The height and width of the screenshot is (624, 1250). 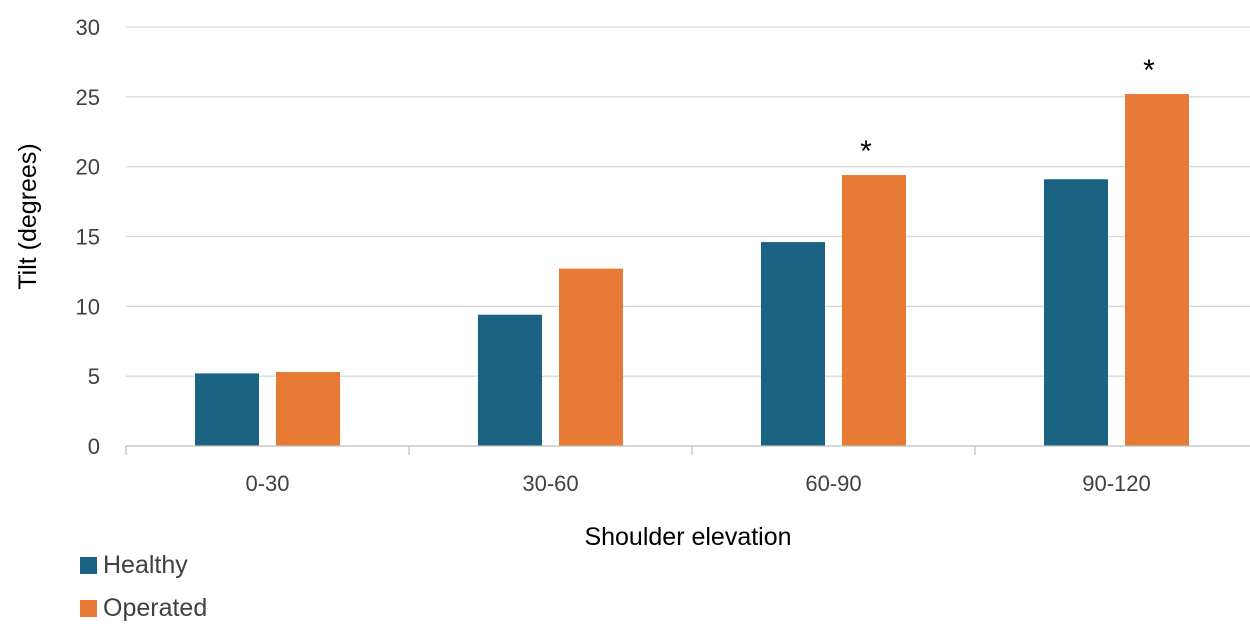 I want to click on x-tick-label: 30-60, so click(x=550, y=483).